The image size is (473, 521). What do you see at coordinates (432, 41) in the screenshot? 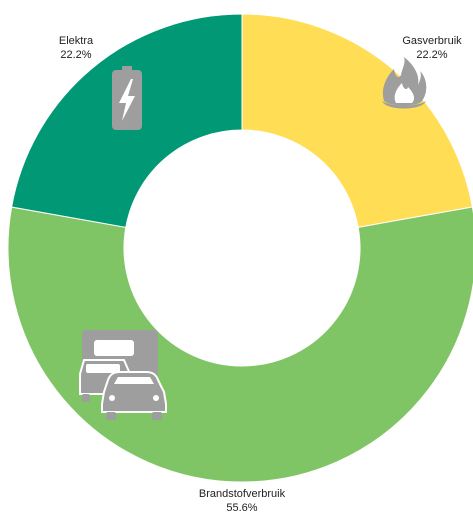
I see `slice-label-gasverbruik: Gasverbruik` at bounding box center [432, 41].